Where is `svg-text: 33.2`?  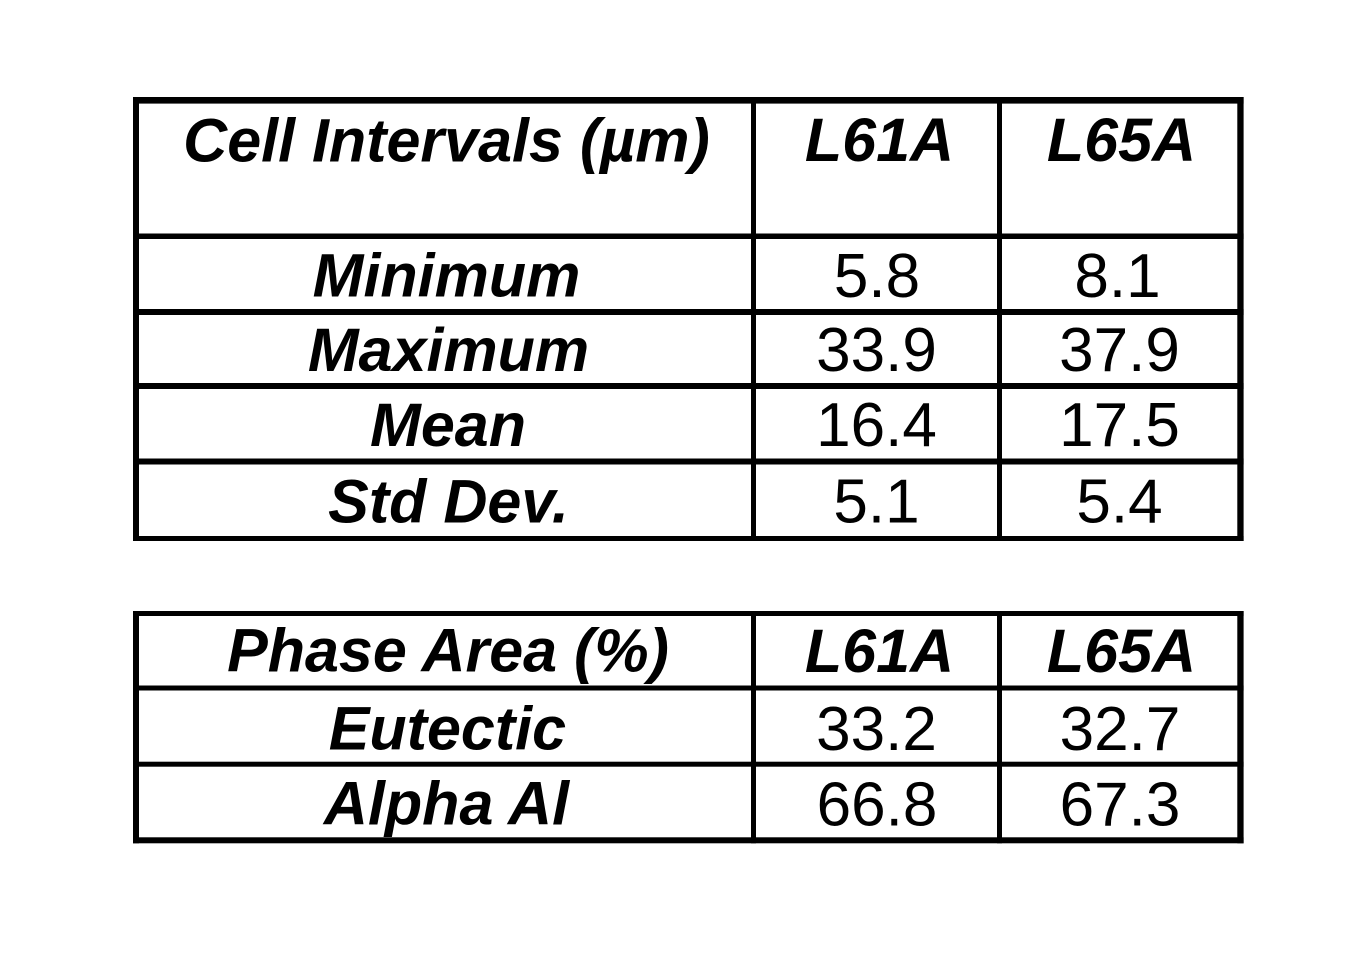
svg-text: 33.2 is located at coordinates (876, 729).